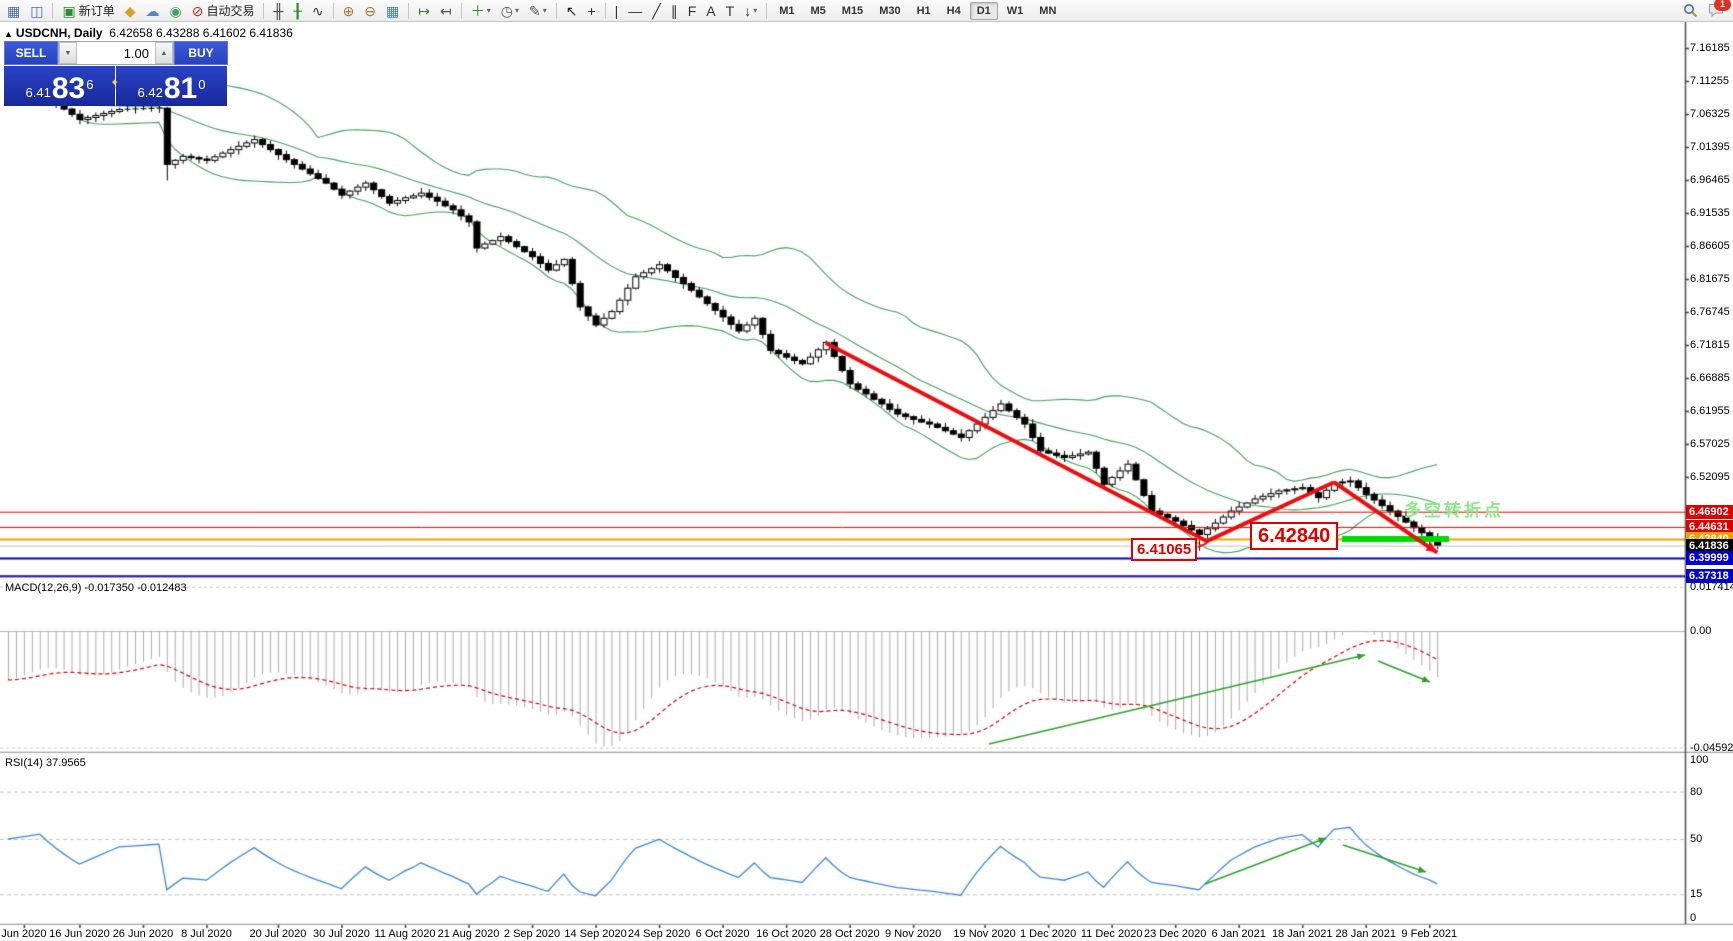 This screenshot has width=1733, height=941. I want to click on new-order-button: ▣ 新订单, so click(88, 11).